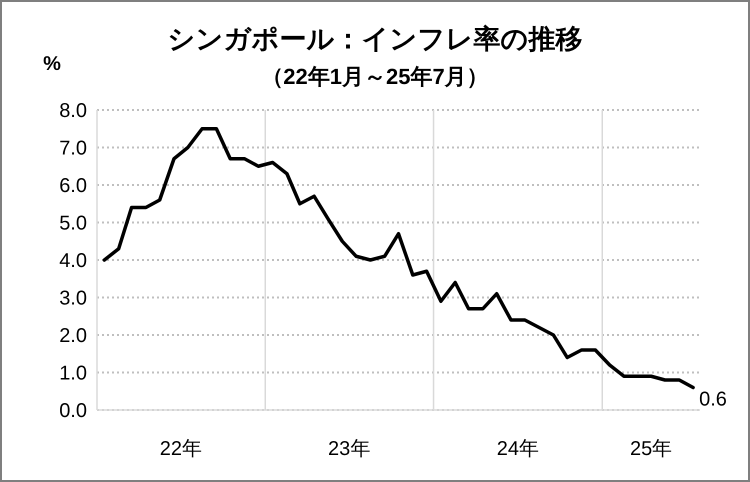 This screenshot has width=750, height=482. What do you see at coordinates (52, 64) in the screenshot?
I see `y-axis-title: %` at bounding box center [52, 64].